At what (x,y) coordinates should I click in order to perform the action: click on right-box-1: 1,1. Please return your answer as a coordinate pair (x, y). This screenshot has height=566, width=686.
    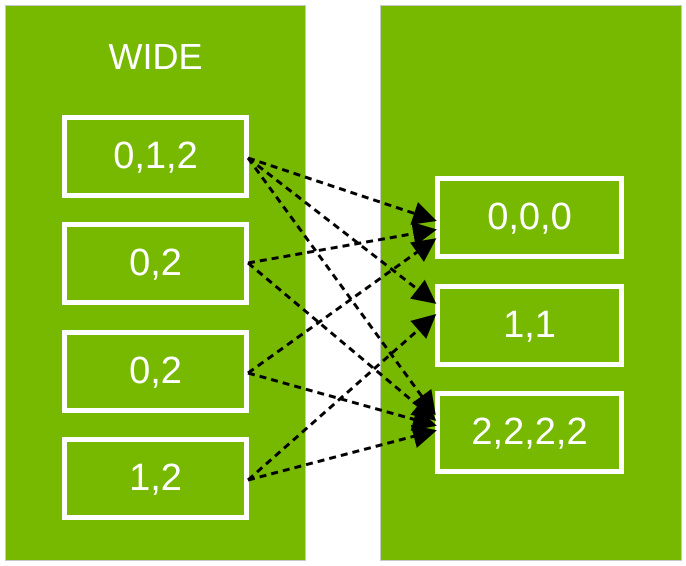
    Looking at the image, I should click on (529, 325).